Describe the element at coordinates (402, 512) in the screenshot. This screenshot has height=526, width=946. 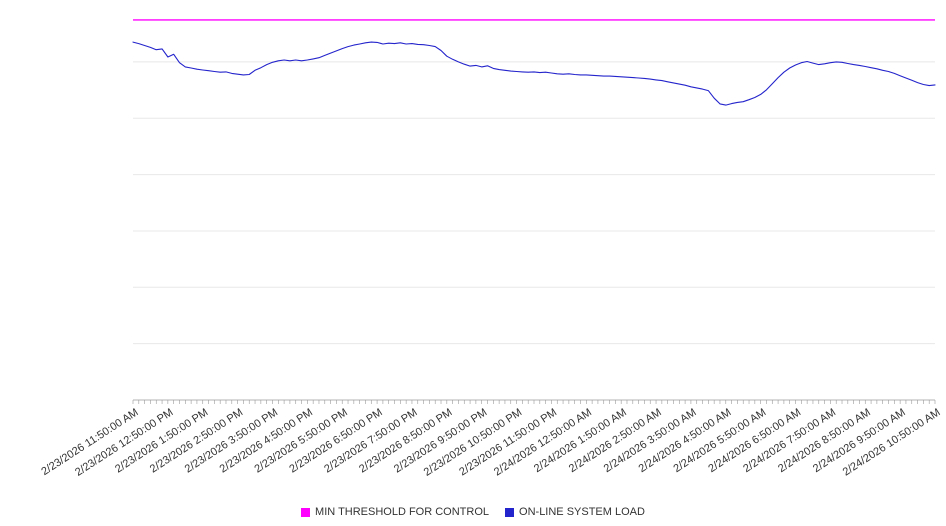
I see `legend-label: MIN THRESHOLD FOR CONTROL` at that location.